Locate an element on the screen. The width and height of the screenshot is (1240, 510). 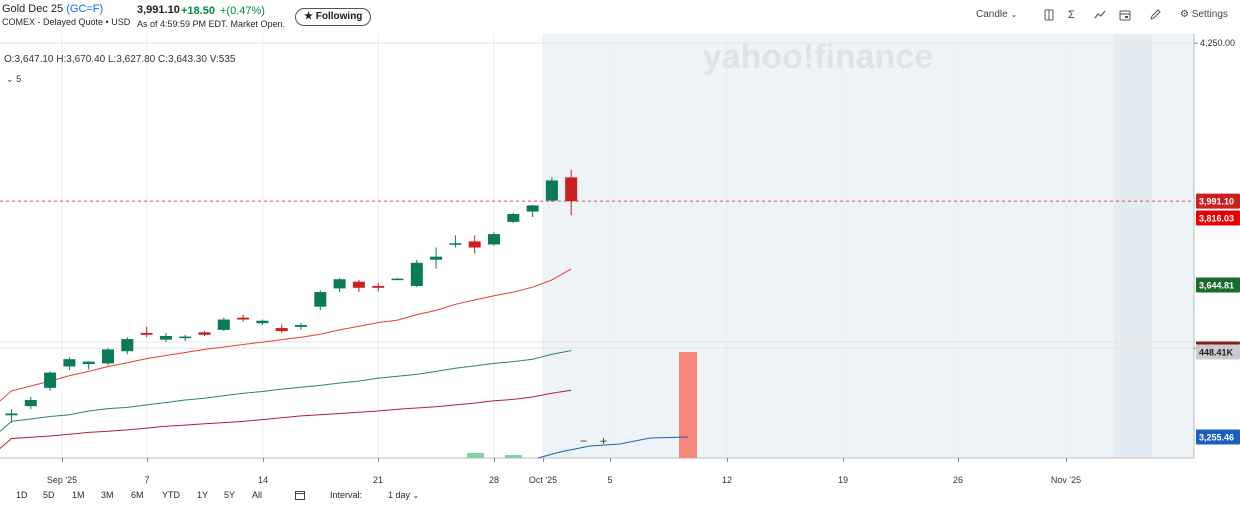
zoom-in-button: + is located at coordinates (604, 441).